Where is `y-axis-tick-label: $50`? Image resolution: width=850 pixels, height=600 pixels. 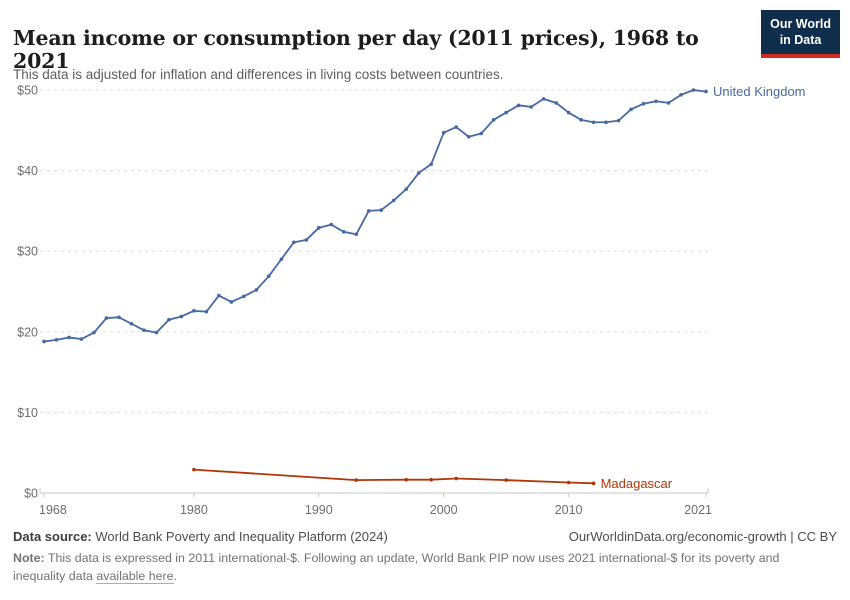 y-axis-tick-label: $50 is located at coordinates (27, 91).